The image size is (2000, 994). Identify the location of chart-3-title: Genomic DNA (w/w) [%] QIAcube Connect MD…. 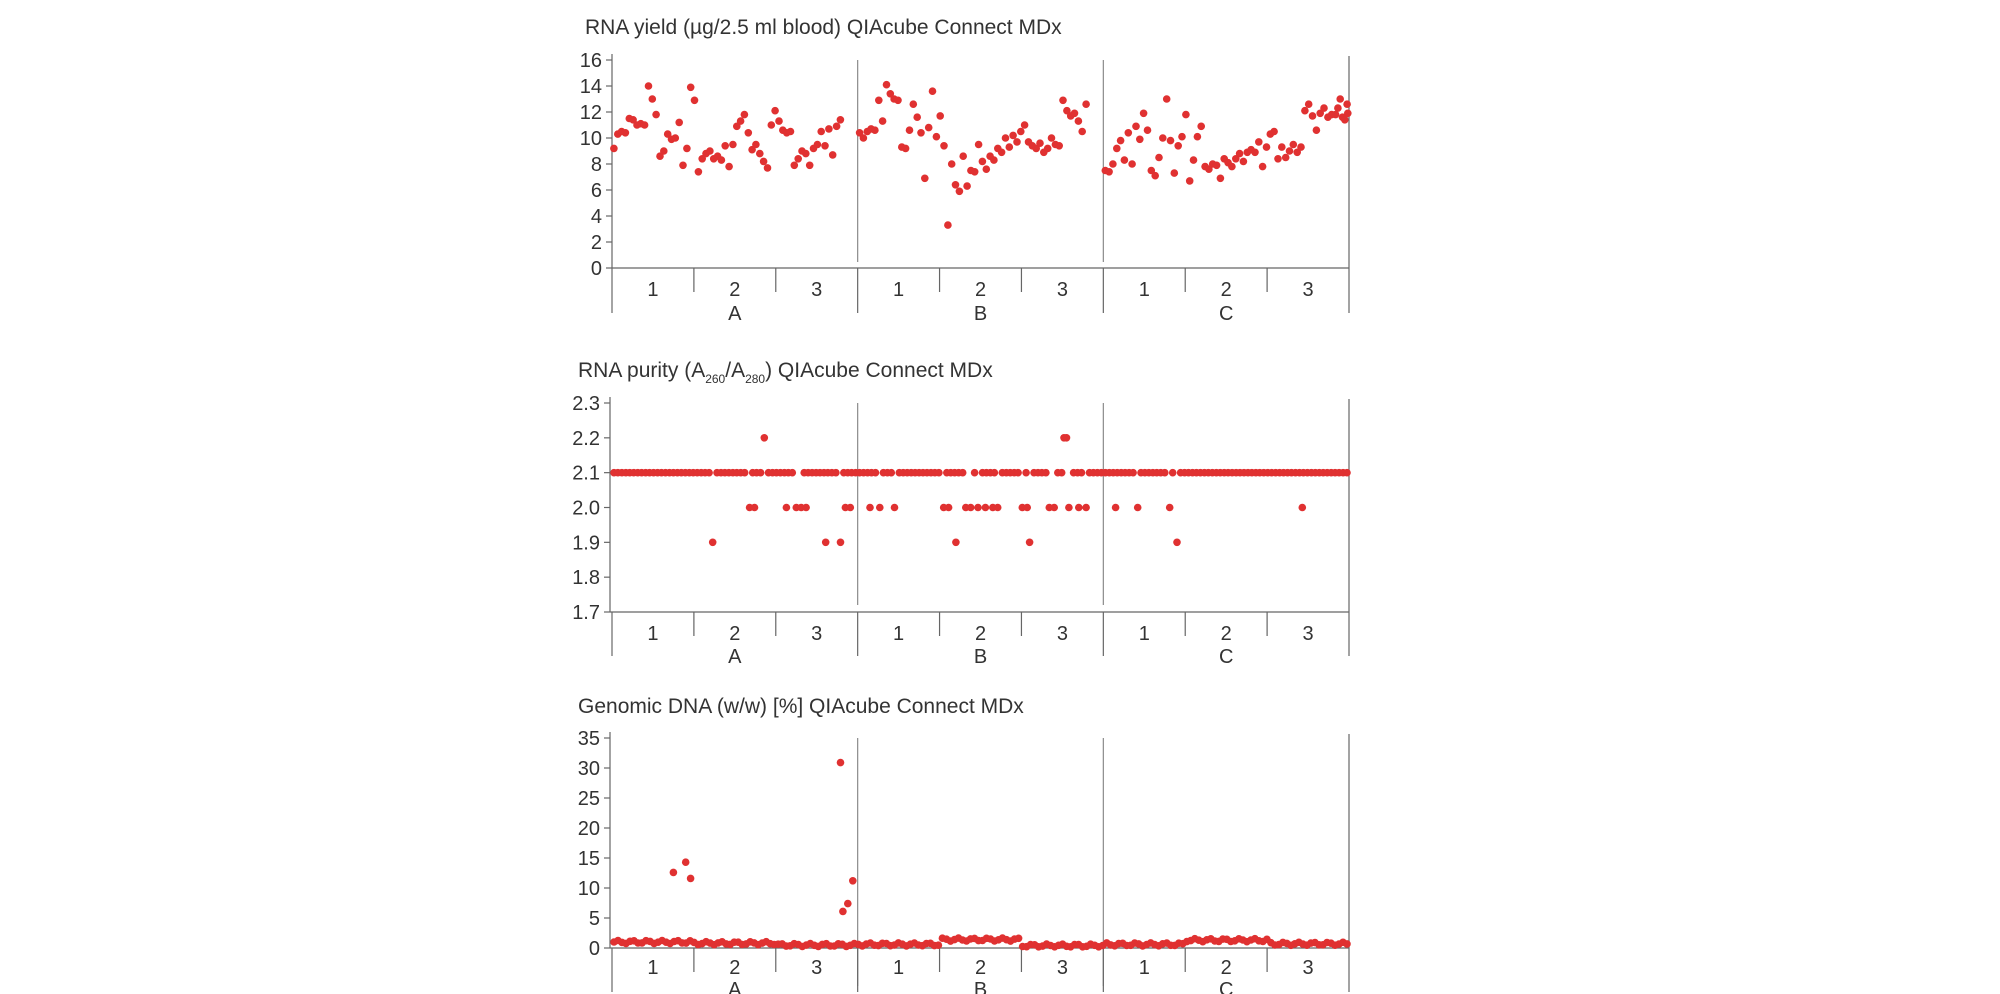
(801, 706).